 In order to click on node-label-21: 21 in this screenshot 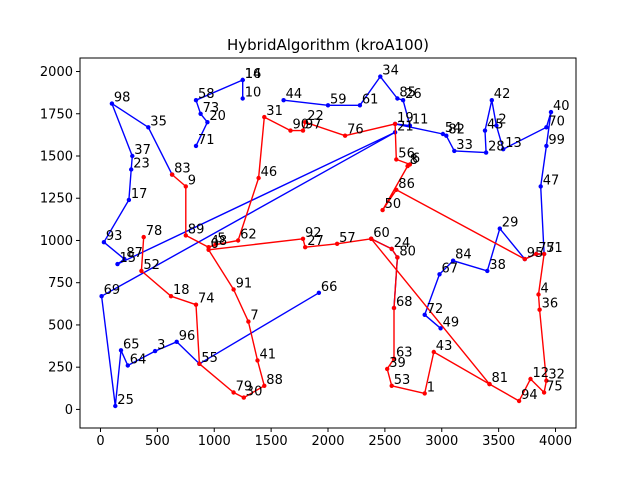, I will do `click(405, 126)`.